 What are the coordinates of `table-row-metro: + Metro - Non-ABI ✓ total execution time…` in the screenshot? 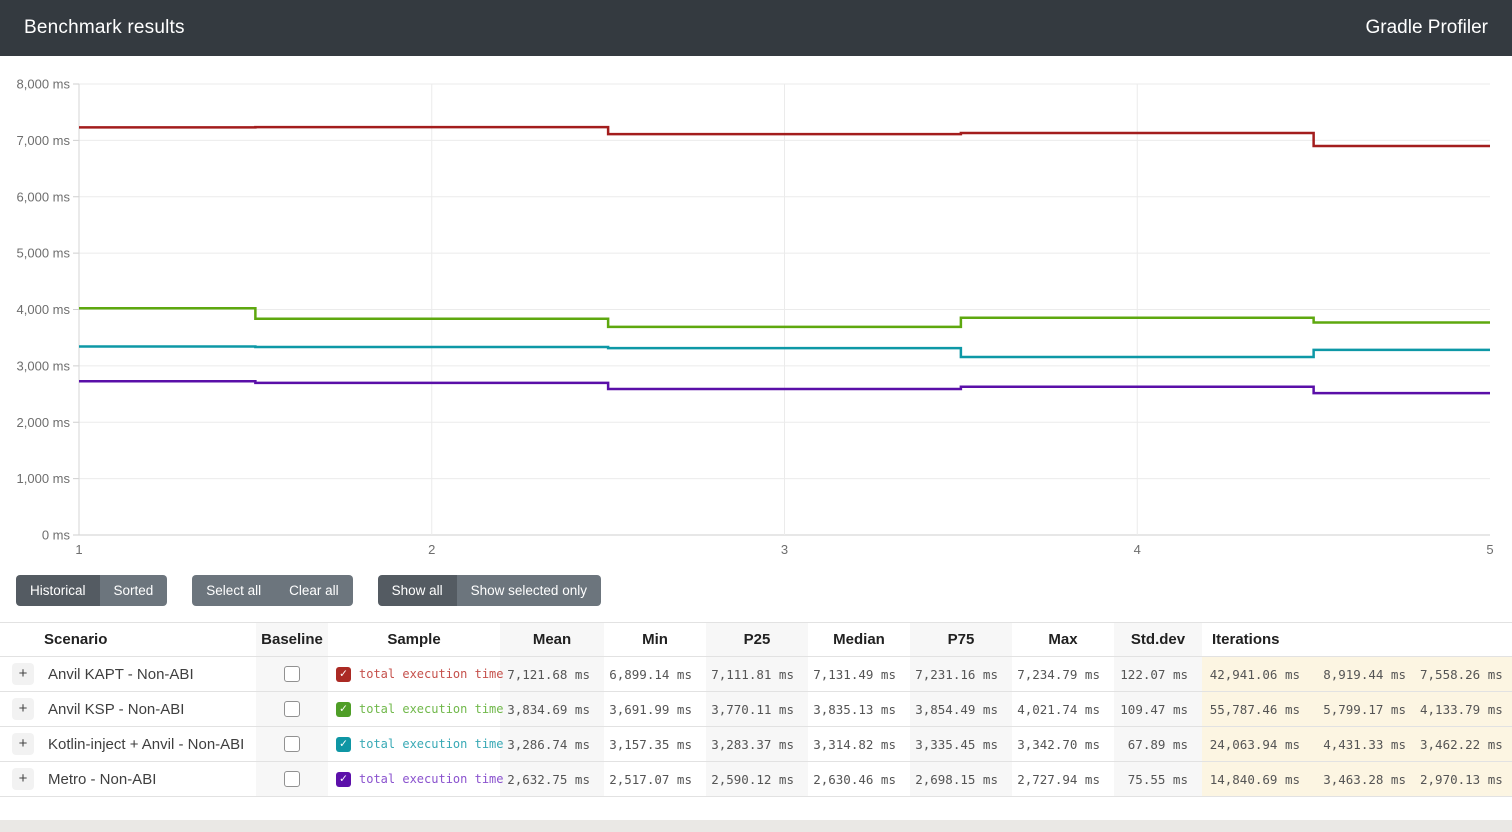 It's located at (756, 779).